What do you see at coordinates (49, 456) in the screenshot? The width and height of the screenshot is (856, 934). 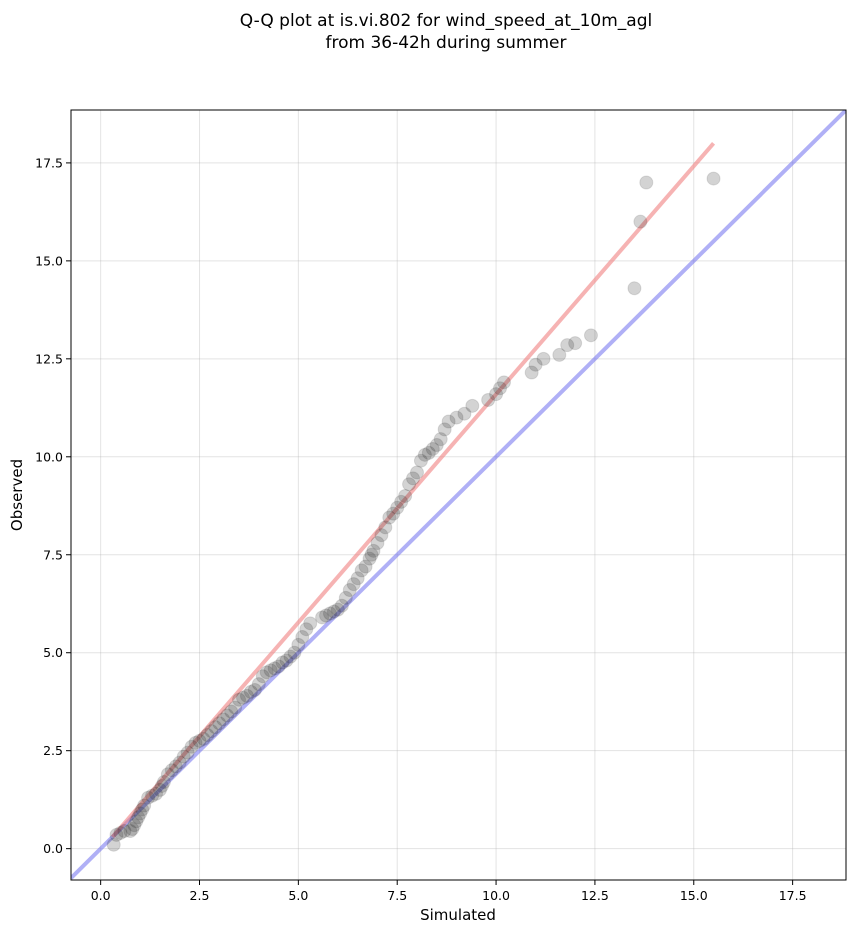 I see `y-tick-label: 10.0` at bounding box center [49, 456].